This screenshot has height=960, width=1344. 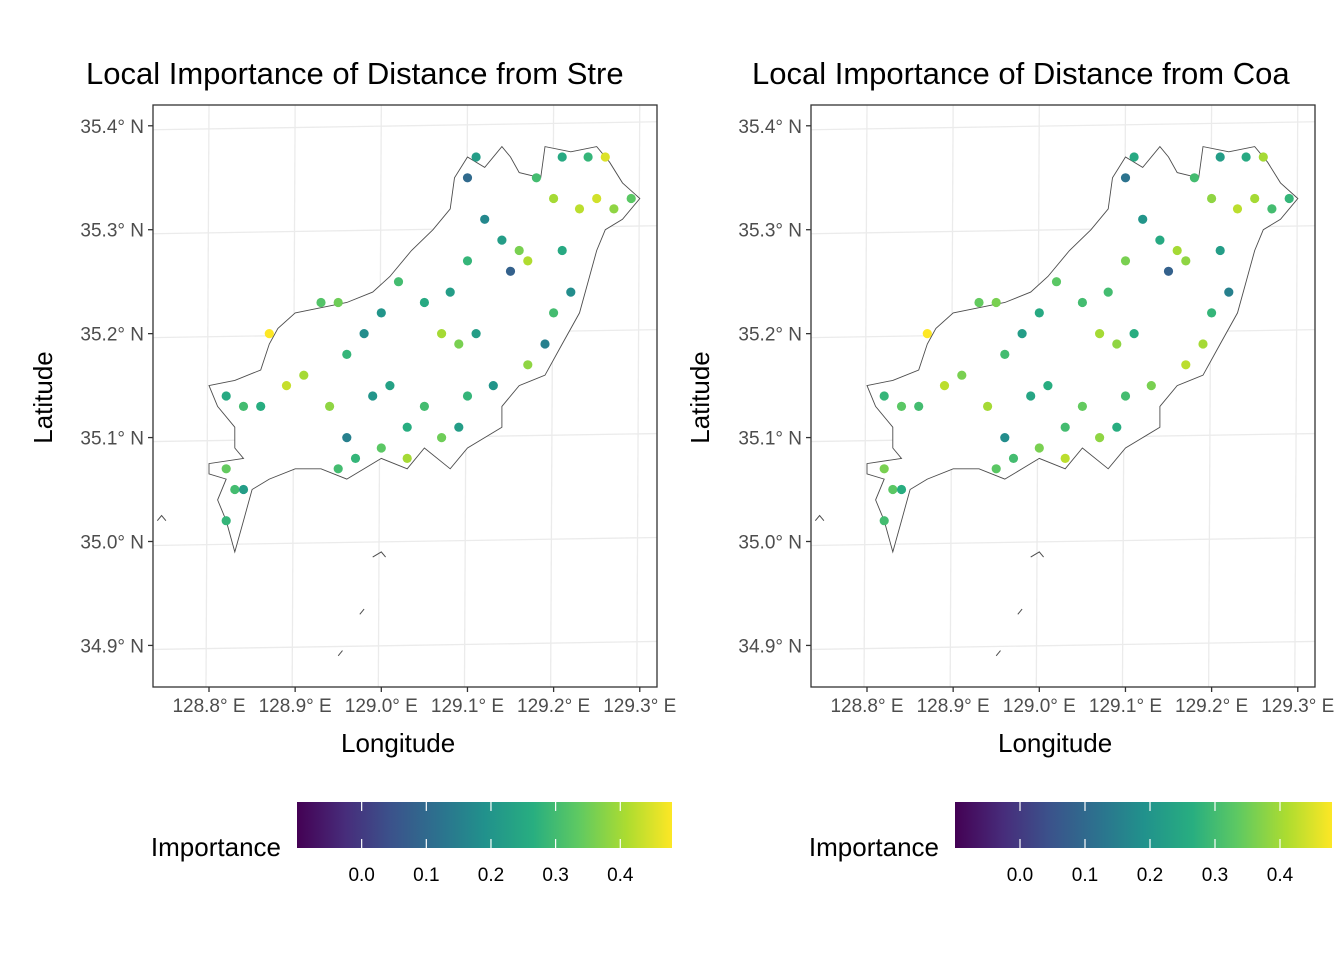 What do you see at coordinates (770, 439) in the screenshot?
I see `y-tick-label: 35.1° N` at bounding box center [770, 439].